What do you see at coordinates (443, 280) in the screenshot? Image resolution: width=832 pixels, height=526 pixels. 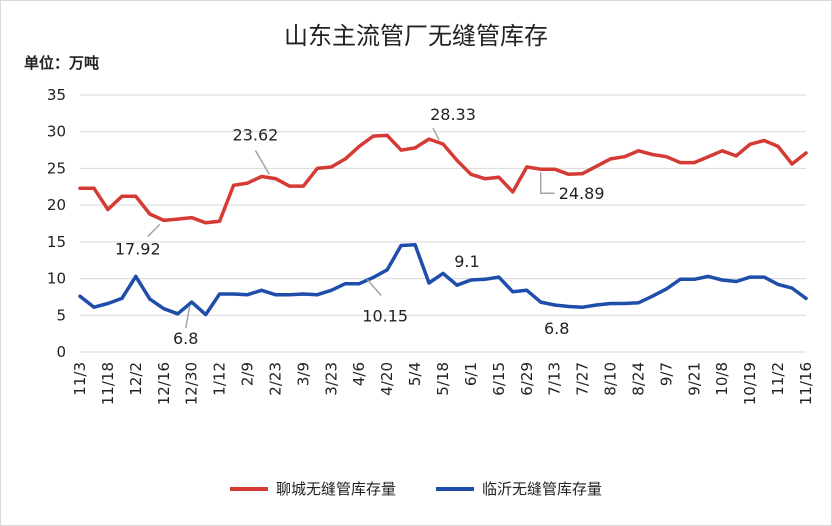 I see `series-line-linyi` at bounding box center [443, 280].